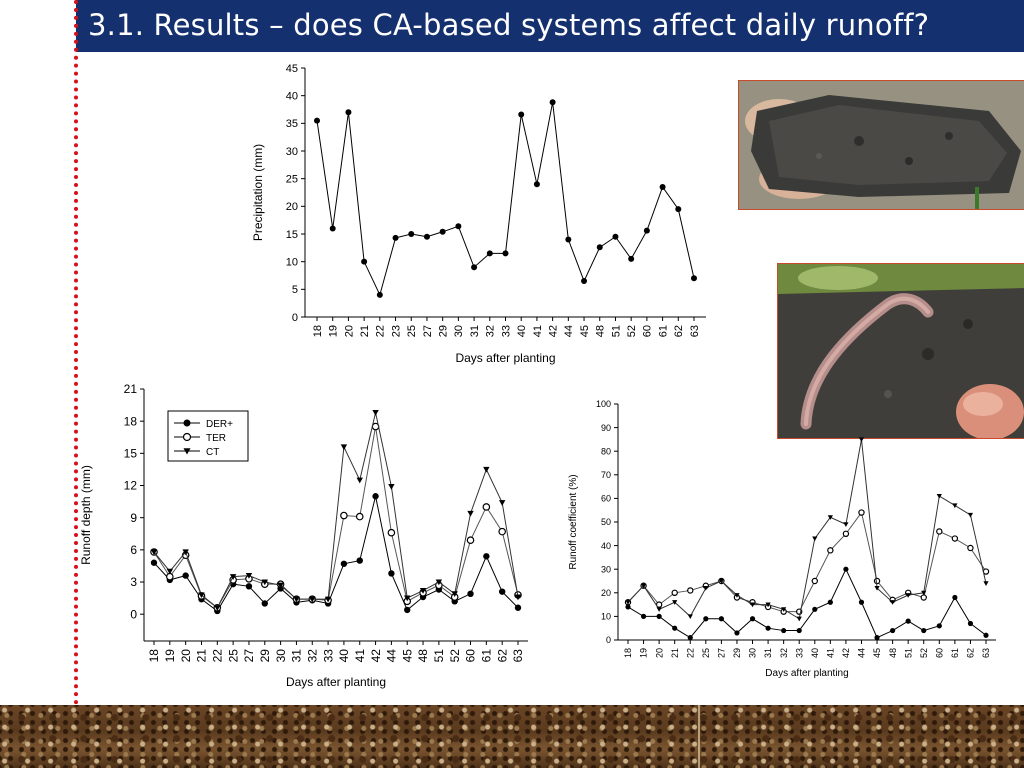 The image size is (1024, 768). What do you see at coordinates (292, 97) in the screenshot?
I see `y-tick-label: 40` at bounding box center [292, 97].